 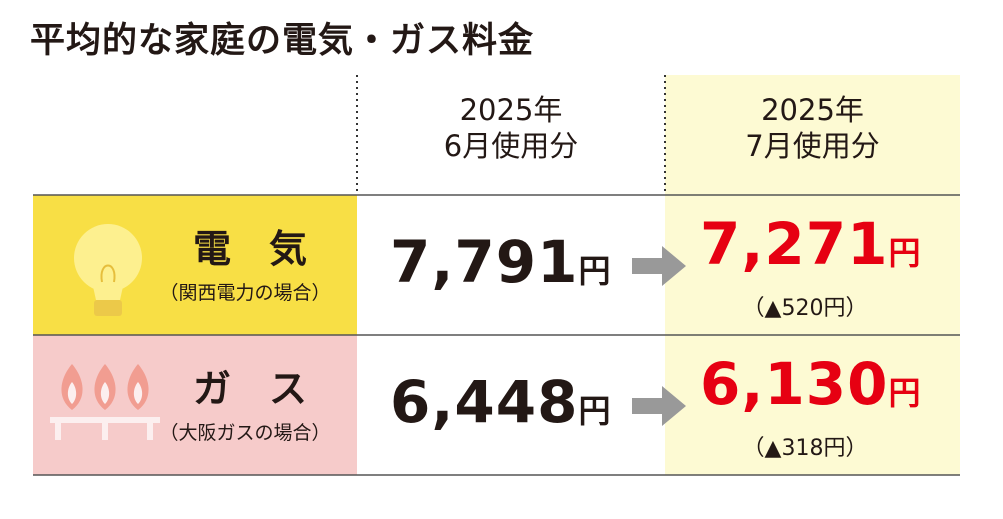 What do you see at coordinates (105, 402) in the screenshot?
I see `flame-icon` at bounding box center [105, 402].